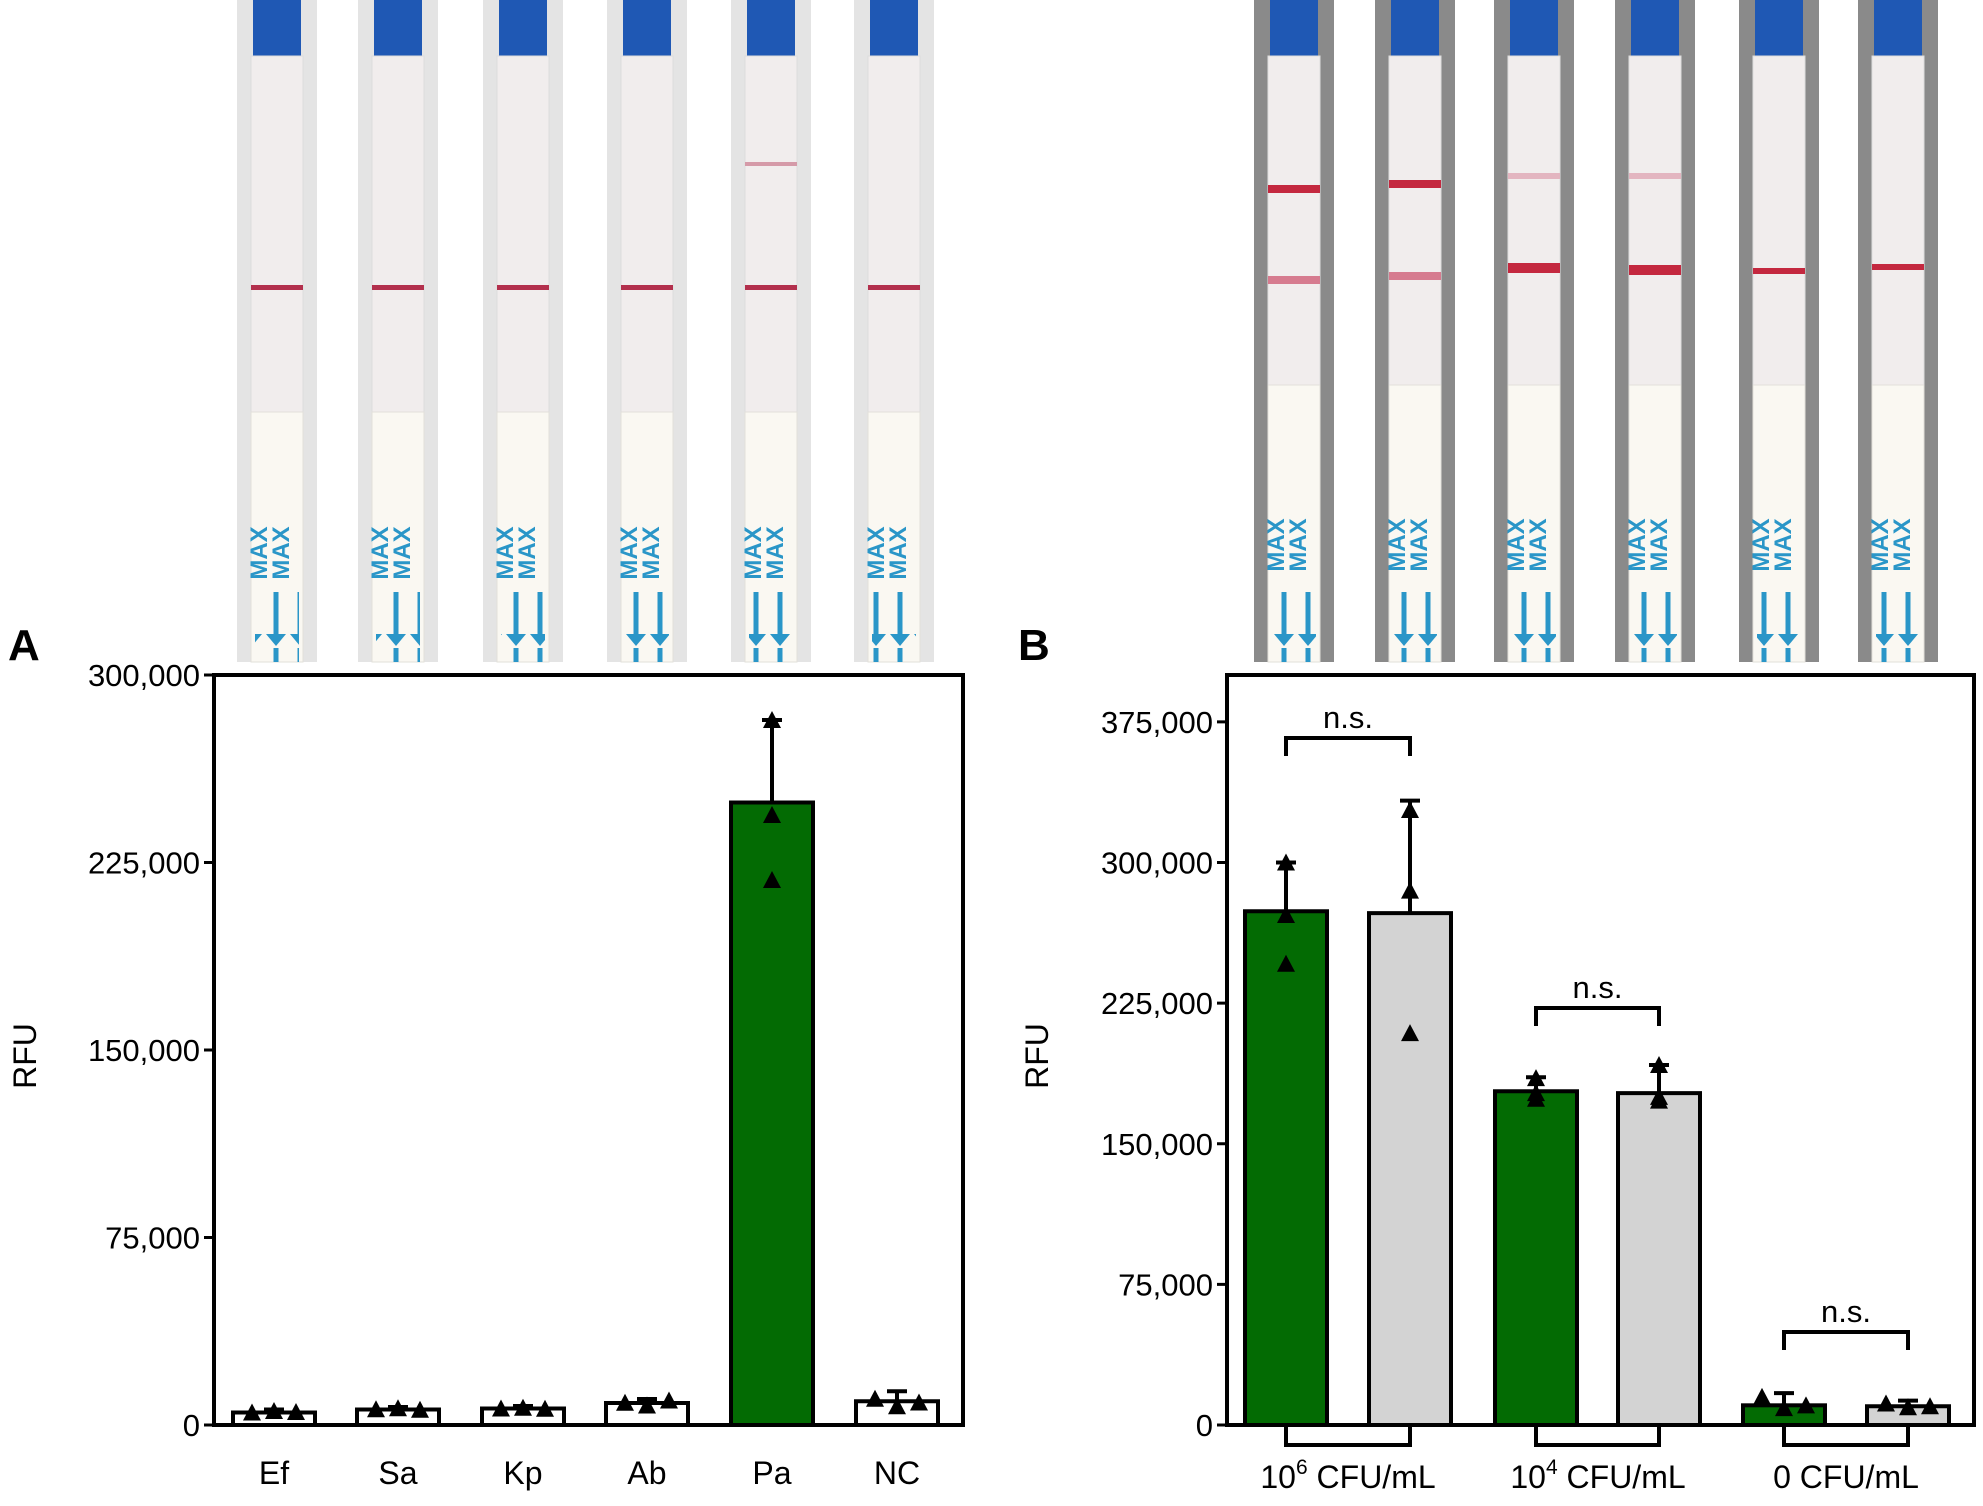 This screenshot has height=1506, width=1983. Describe the element at coordinates (25, 1056) in the screenshot. I see `panel-a-y-axis-label: RFU` at that location.